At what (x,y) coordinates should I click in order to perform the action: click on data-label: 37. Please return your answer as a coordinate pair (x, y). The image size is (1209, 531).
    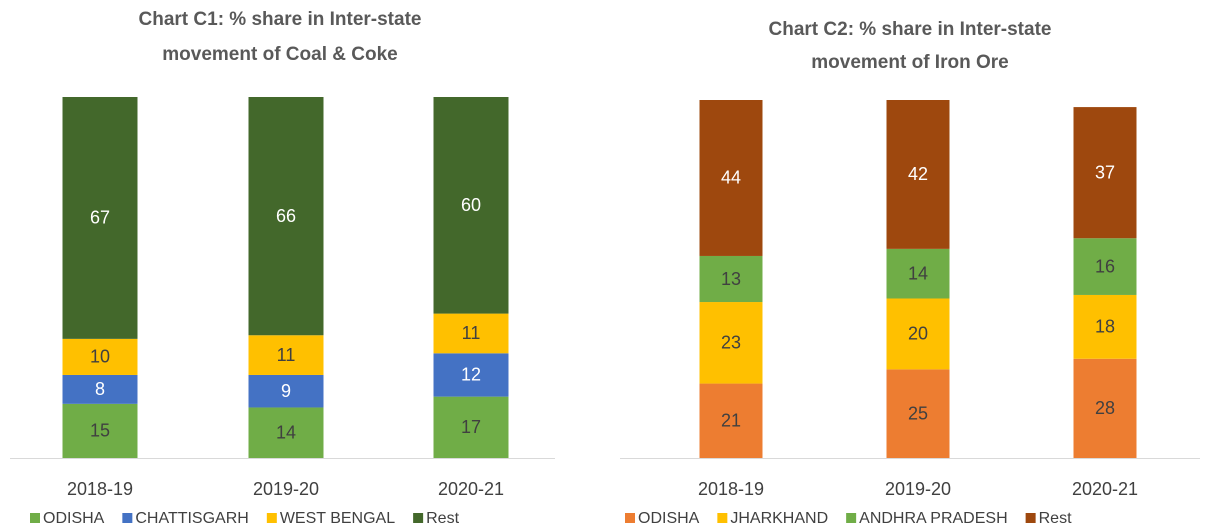
    Looking at the image, I should click on (1105, 172).